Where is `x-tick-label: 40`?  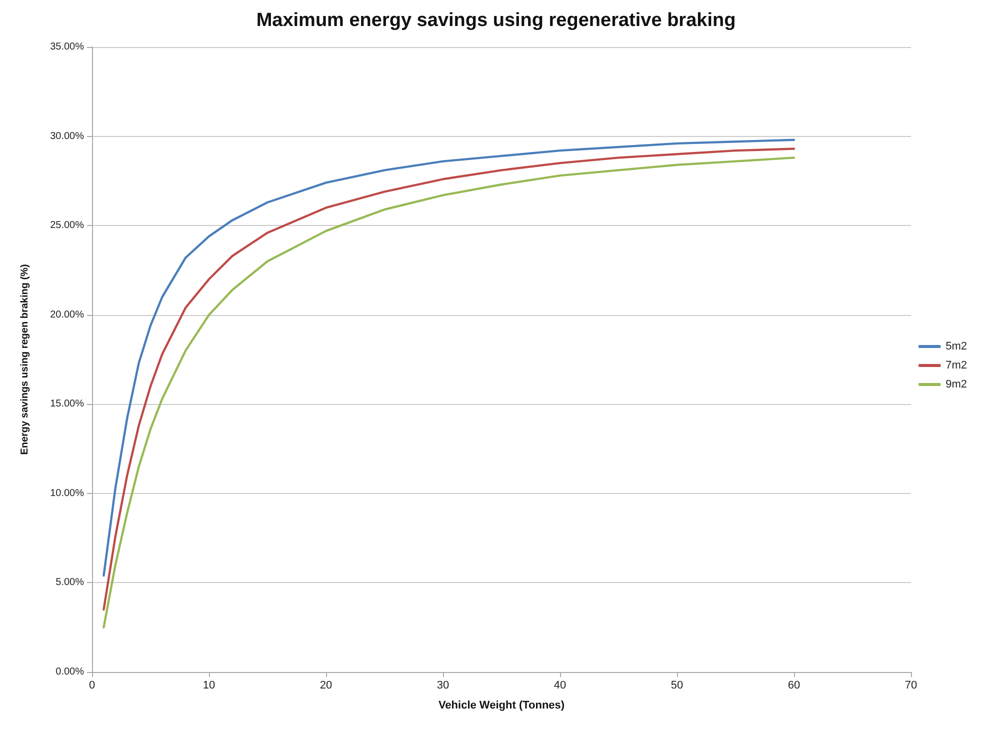
x-tick-label: 40 is located at coordinates (560, 686).